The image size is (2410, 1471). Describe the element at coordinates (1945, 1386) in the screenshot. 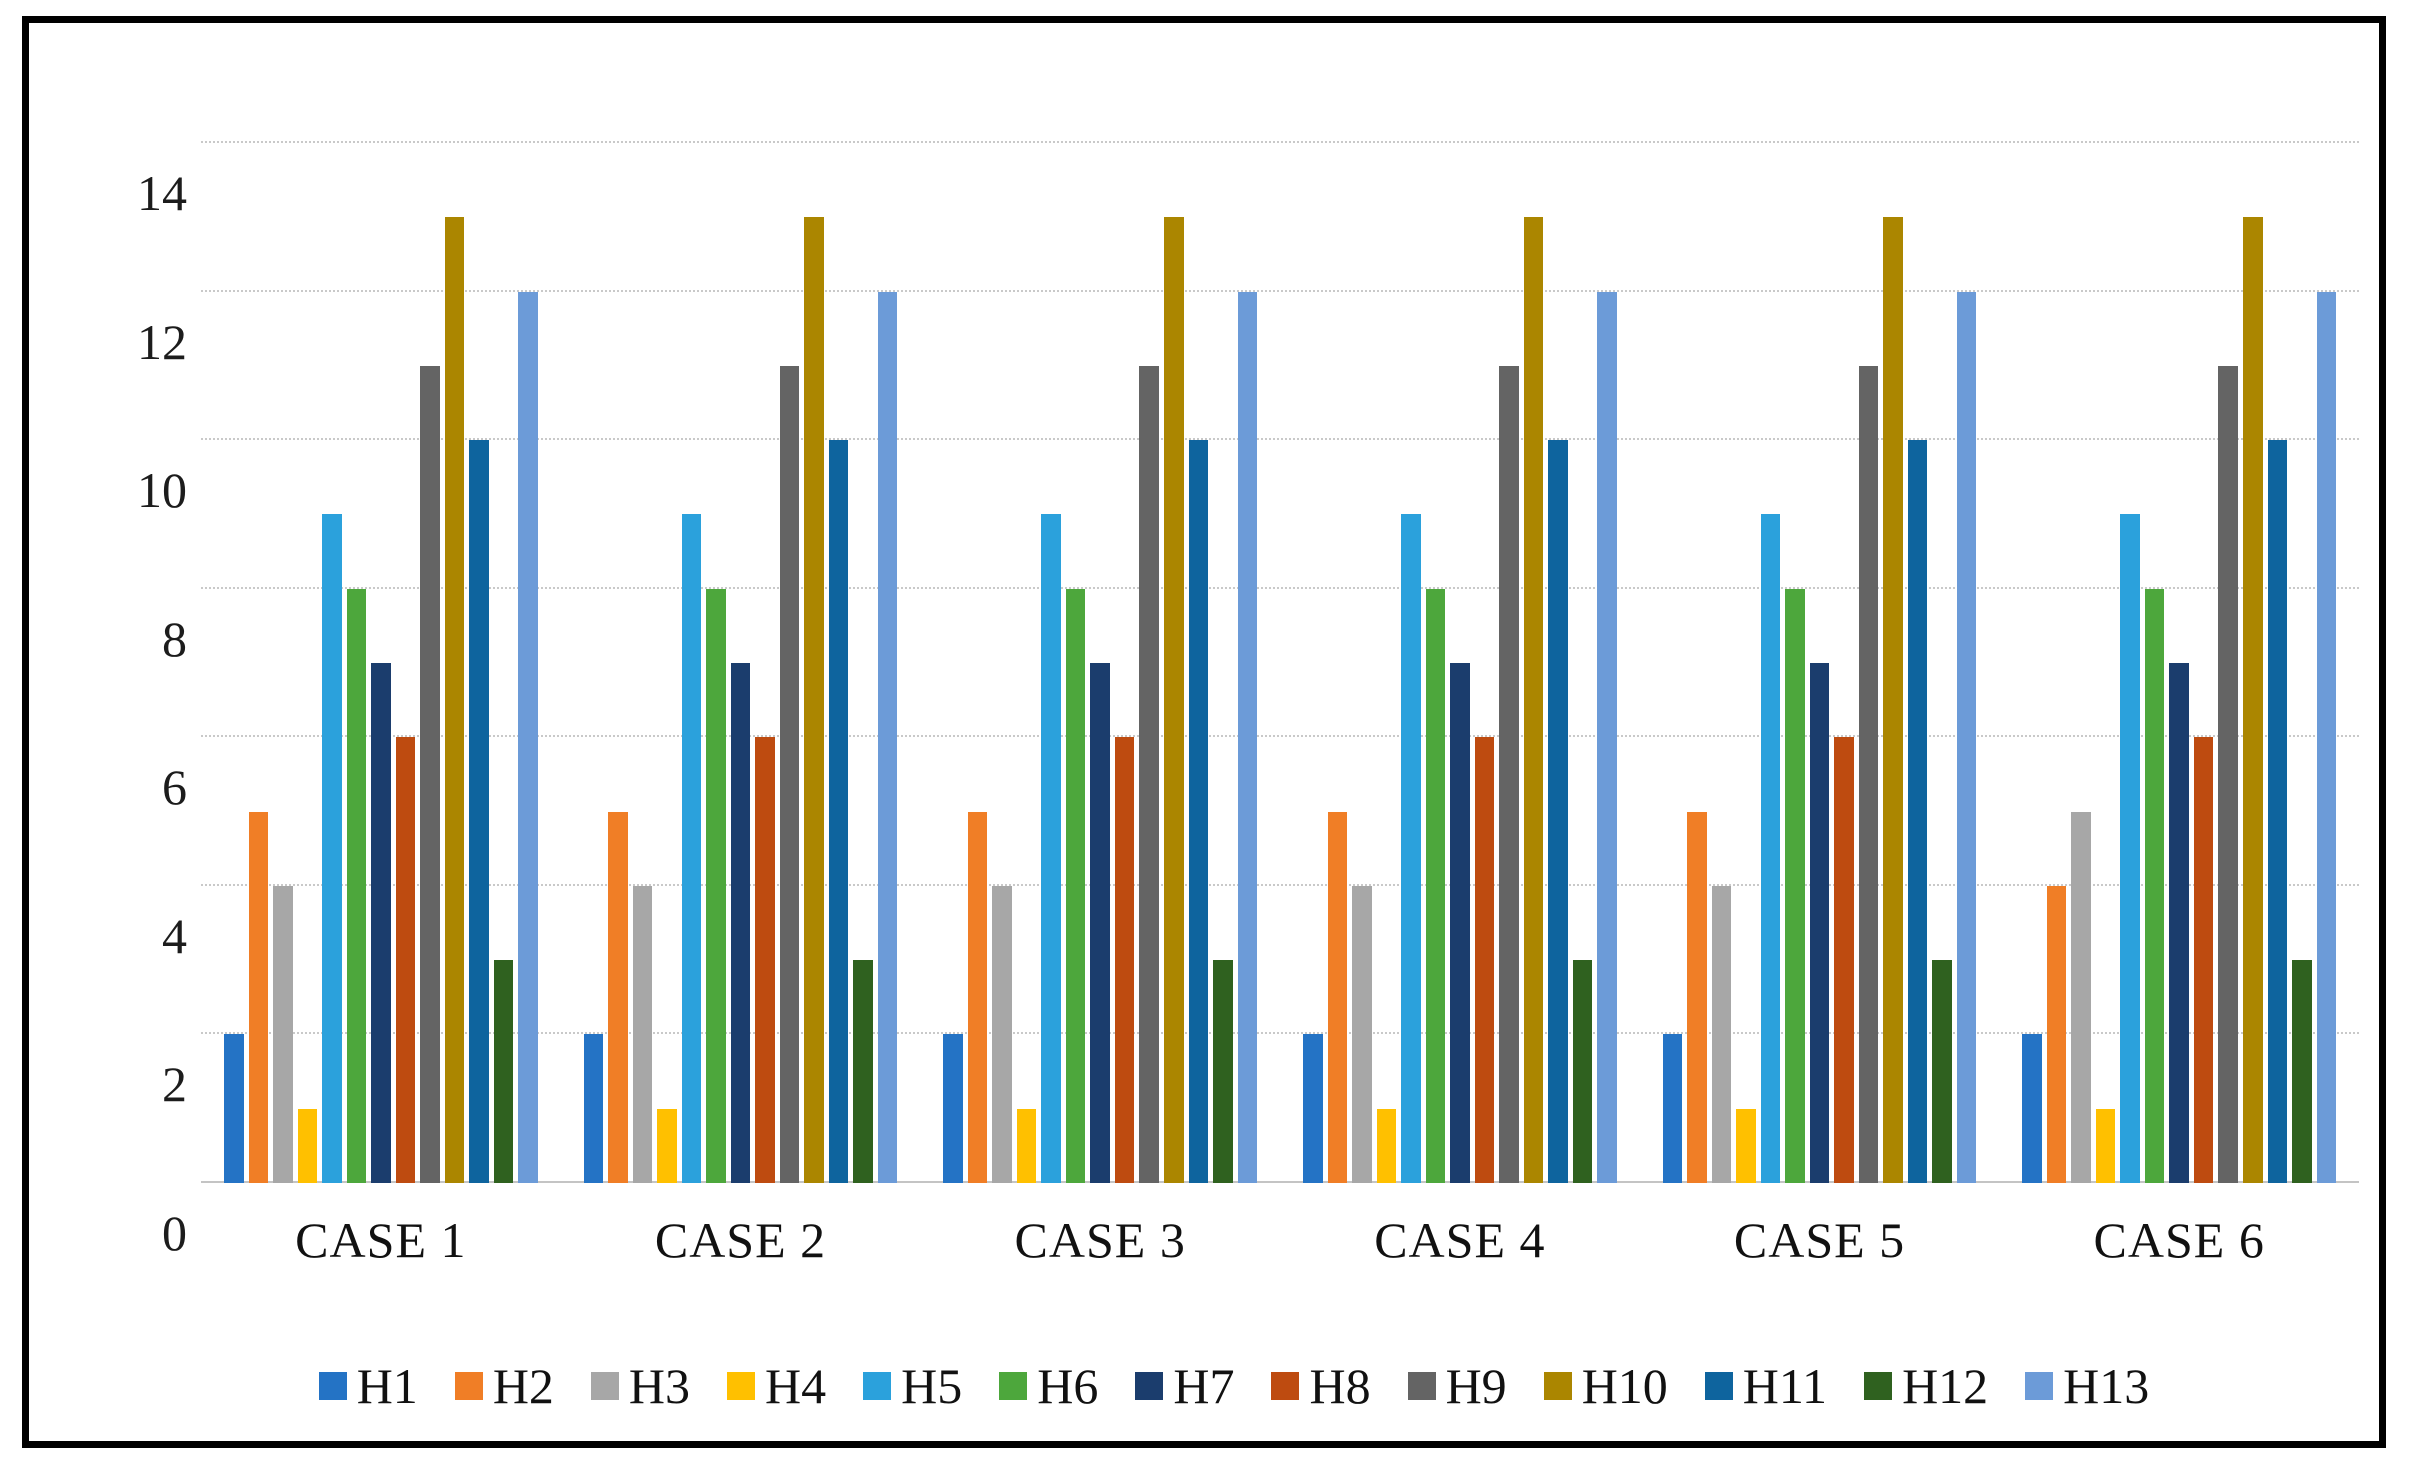

I see `legend-label: H12` at that location.